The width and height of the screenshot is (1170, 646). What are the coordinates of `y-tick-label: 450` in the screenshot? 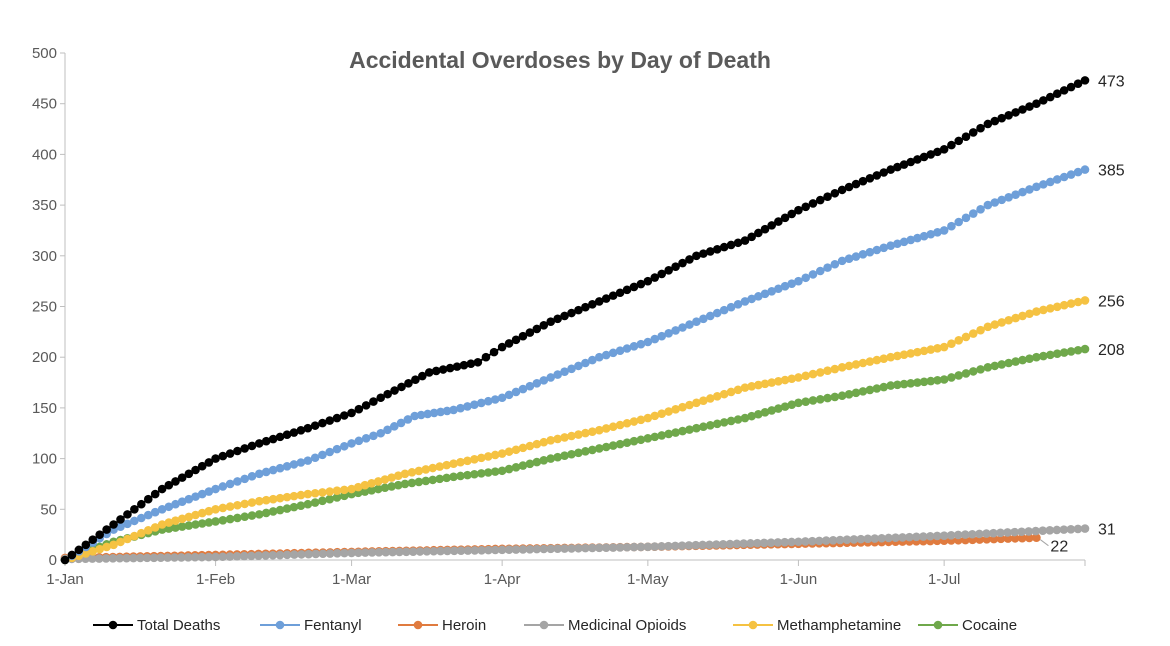 It's located at (44, 104).